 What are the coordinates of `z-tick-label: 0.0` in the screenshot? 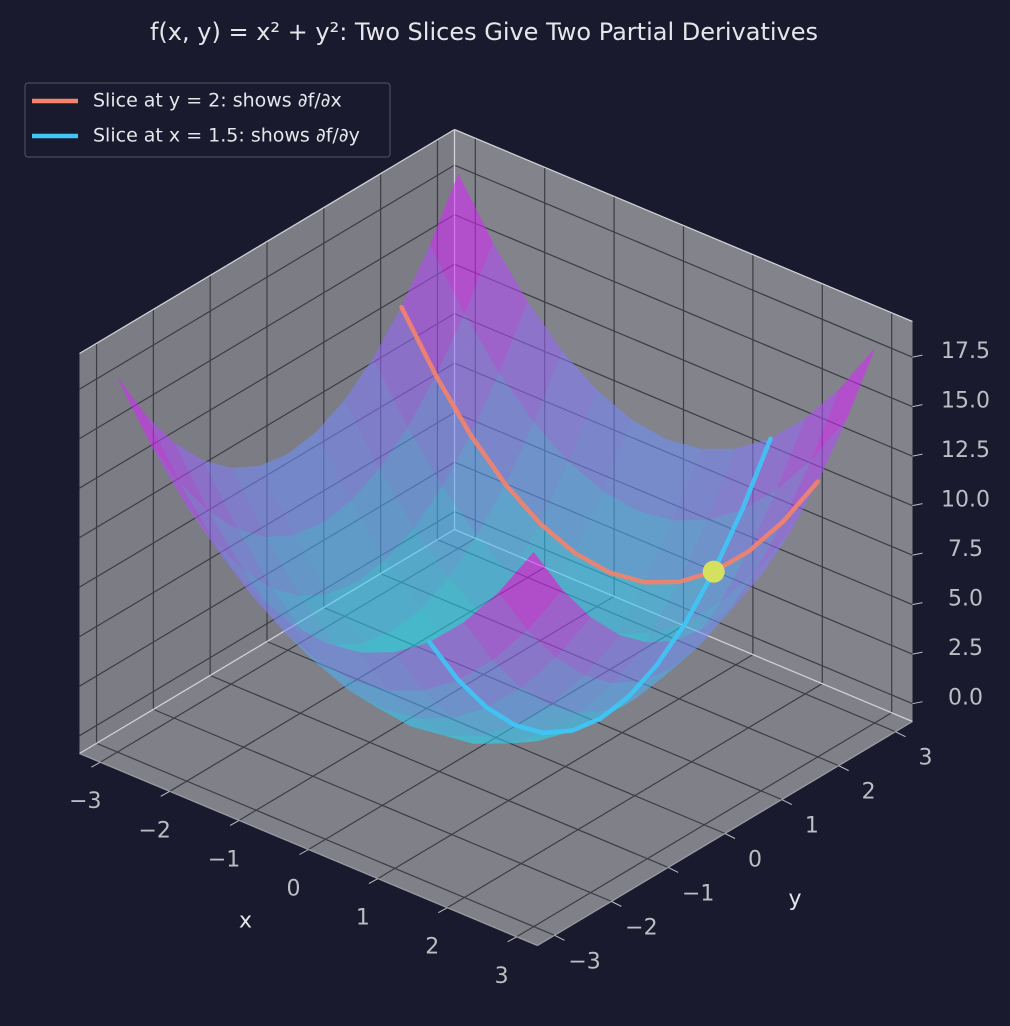 It's located at (965, 698).